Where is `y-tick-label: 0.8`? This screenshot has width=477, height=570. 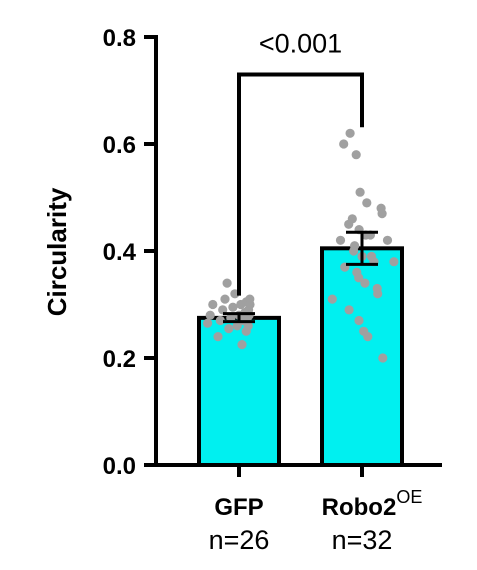
y-tick-label: 0.8 is located at coordinates (119, 38).